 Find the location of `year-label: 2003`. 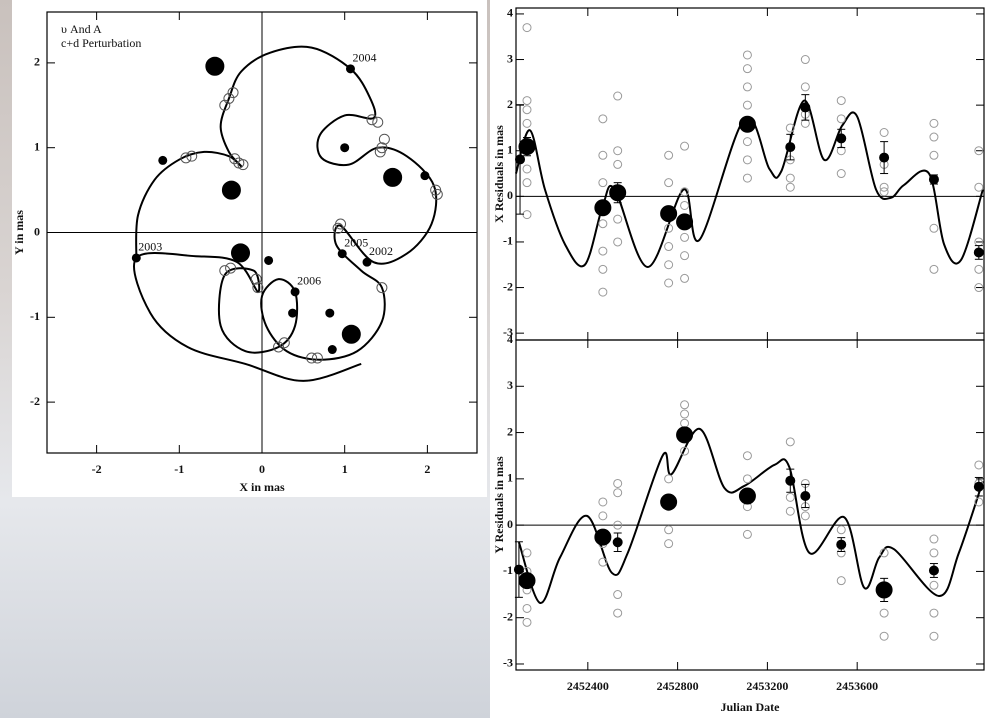

year-label: 2003 is located at coordinates (150, 247).